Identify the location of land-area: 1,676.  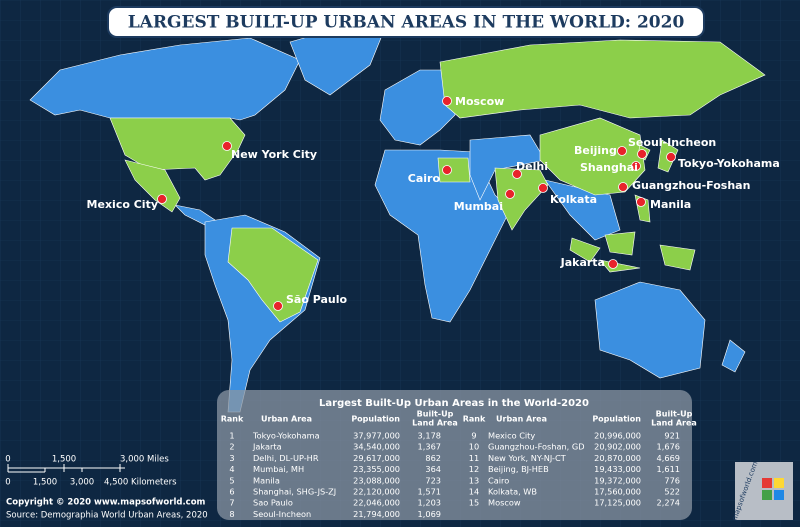
(668, 447).